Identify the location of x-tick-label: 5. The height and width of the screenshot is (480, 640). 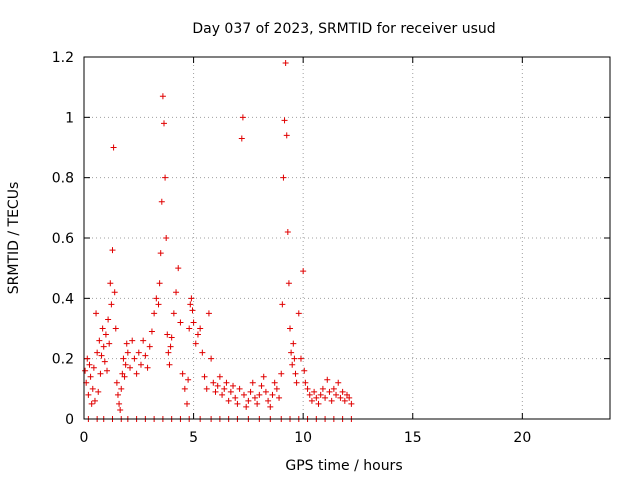
(193, 438).